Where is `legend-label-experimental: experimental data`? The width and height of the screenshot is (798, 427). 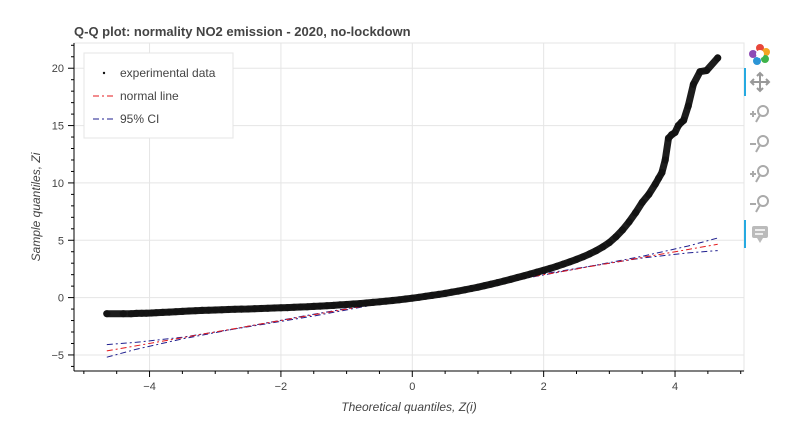
legend-label-experimental: experimental data is located at coordinates (168, 73).